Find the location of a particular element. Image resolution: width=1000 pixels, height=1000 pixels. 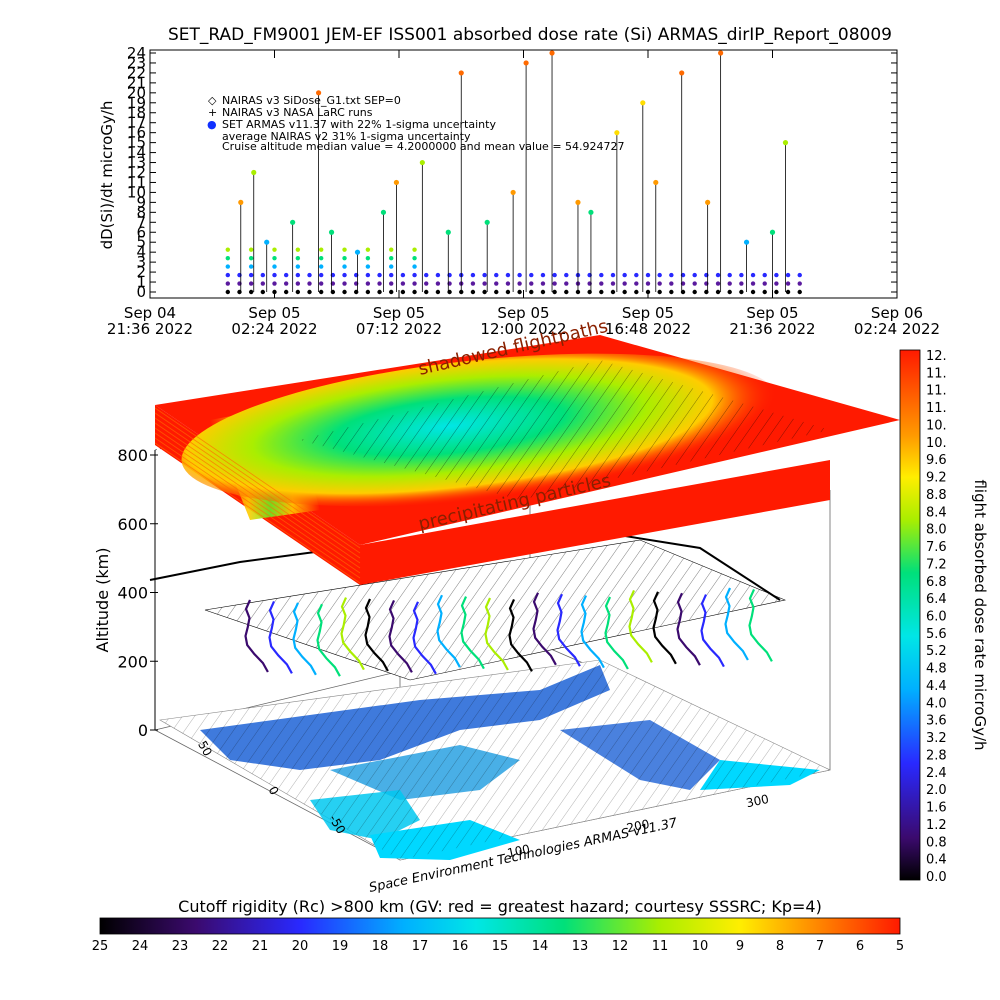

gv-colorbar-tick-label: 14 is located at coordinates (540, 946).